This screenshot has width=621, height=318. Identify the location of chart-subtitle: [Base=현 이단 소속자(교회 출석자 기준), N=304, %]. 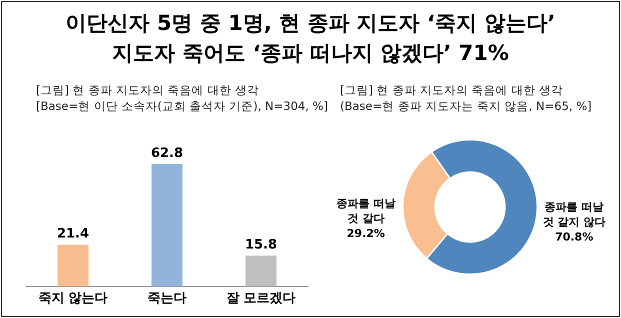
(182, 106).